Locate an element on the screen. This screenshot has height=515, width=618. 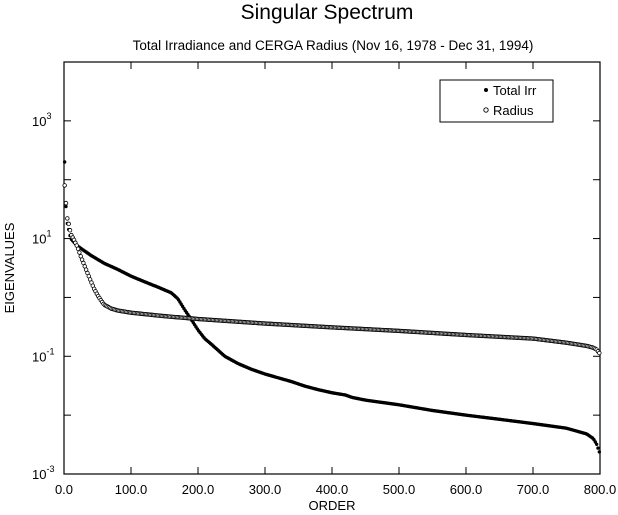
legend-box is located at coordinates (496, 101).